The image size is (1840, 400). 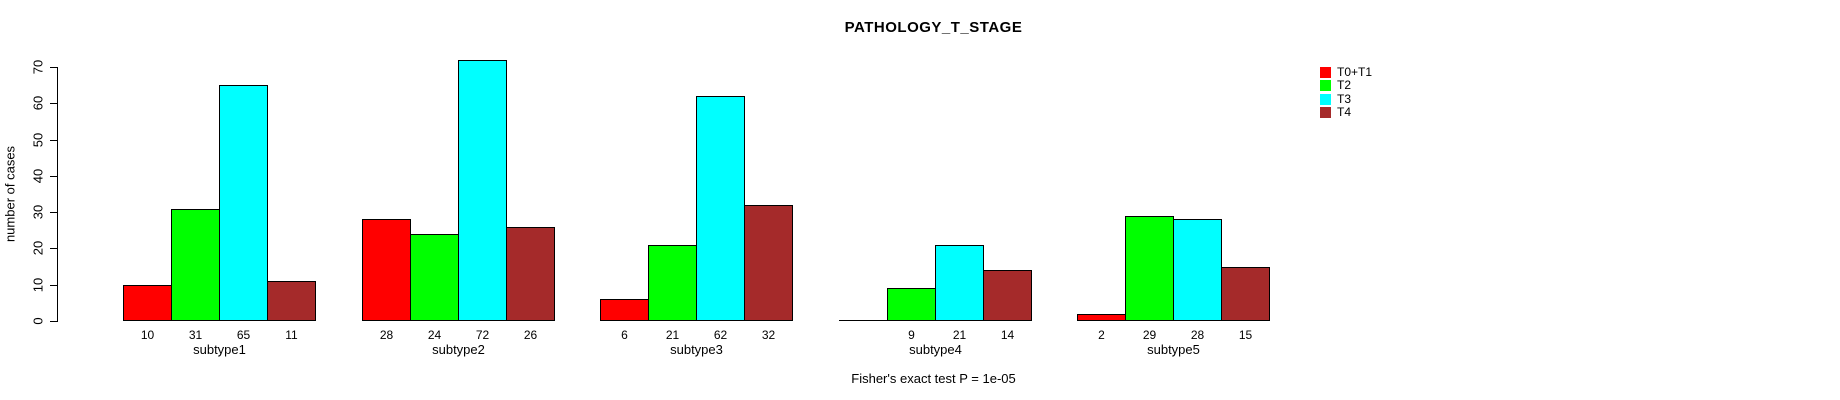 I want to click on bar-subtype3-T3, so click(x=720, y=208).